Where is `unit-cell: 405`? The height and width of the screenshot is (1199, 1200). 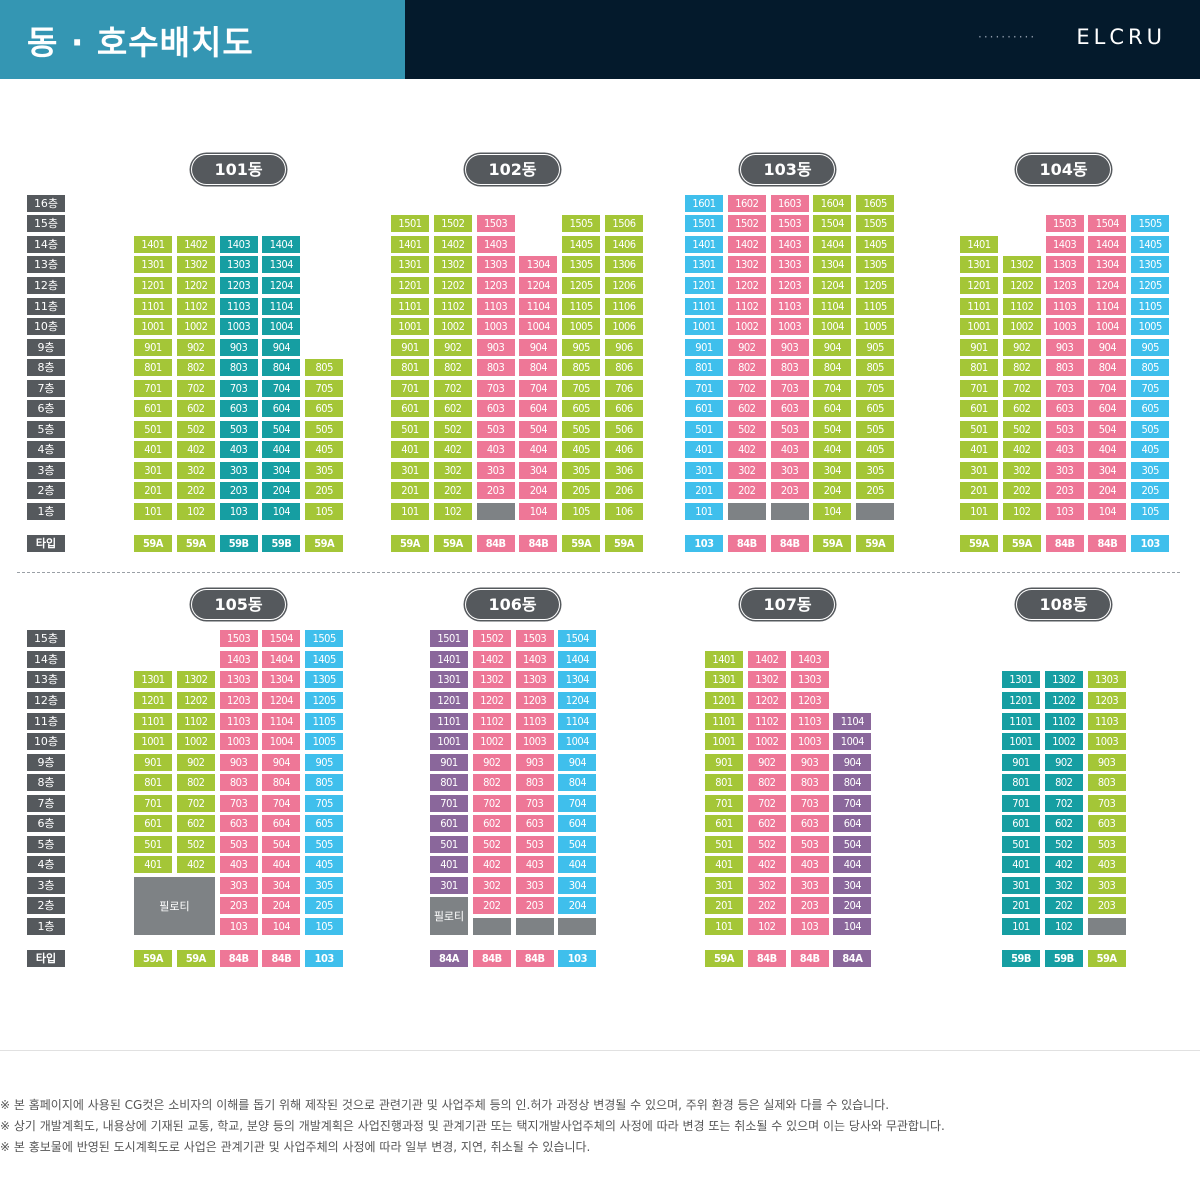
unit-cell: 405 is located at coordinates (324, 865).